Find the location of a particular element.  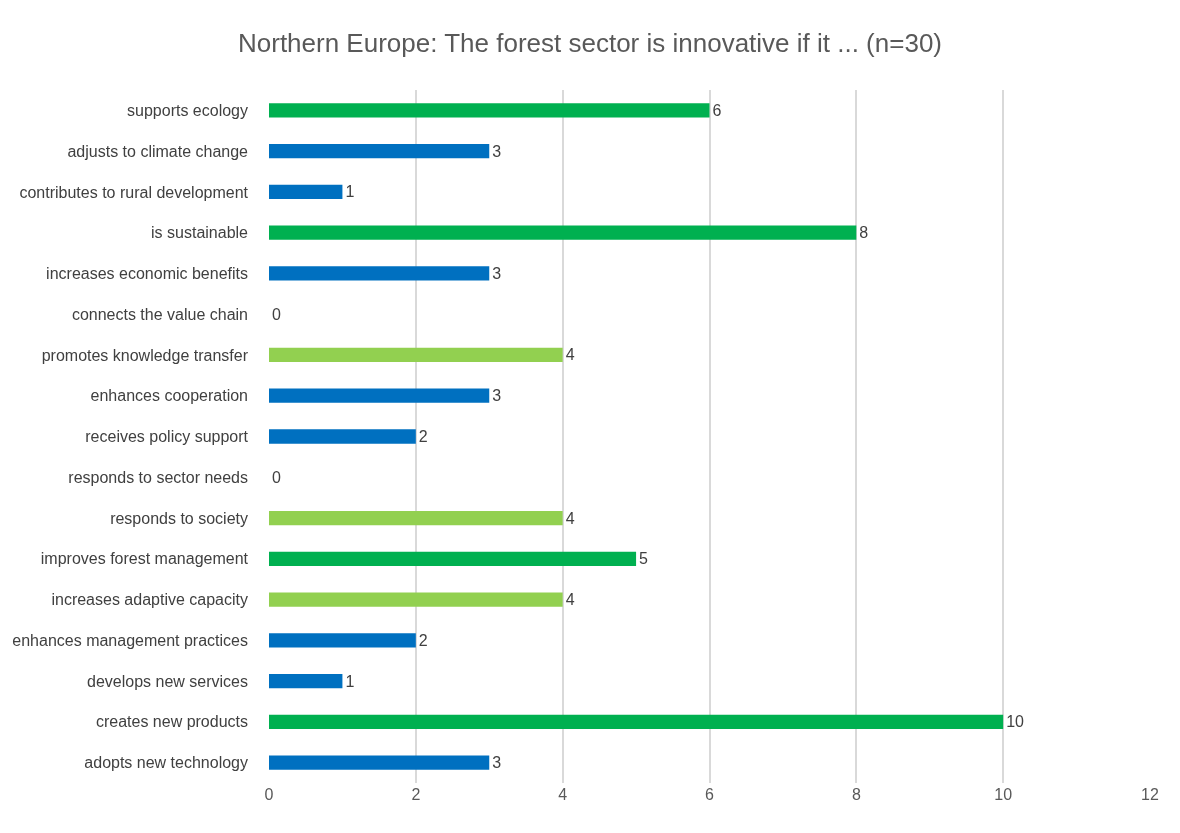

y-tick-label: develops new services is located at coordinates (167, 681).